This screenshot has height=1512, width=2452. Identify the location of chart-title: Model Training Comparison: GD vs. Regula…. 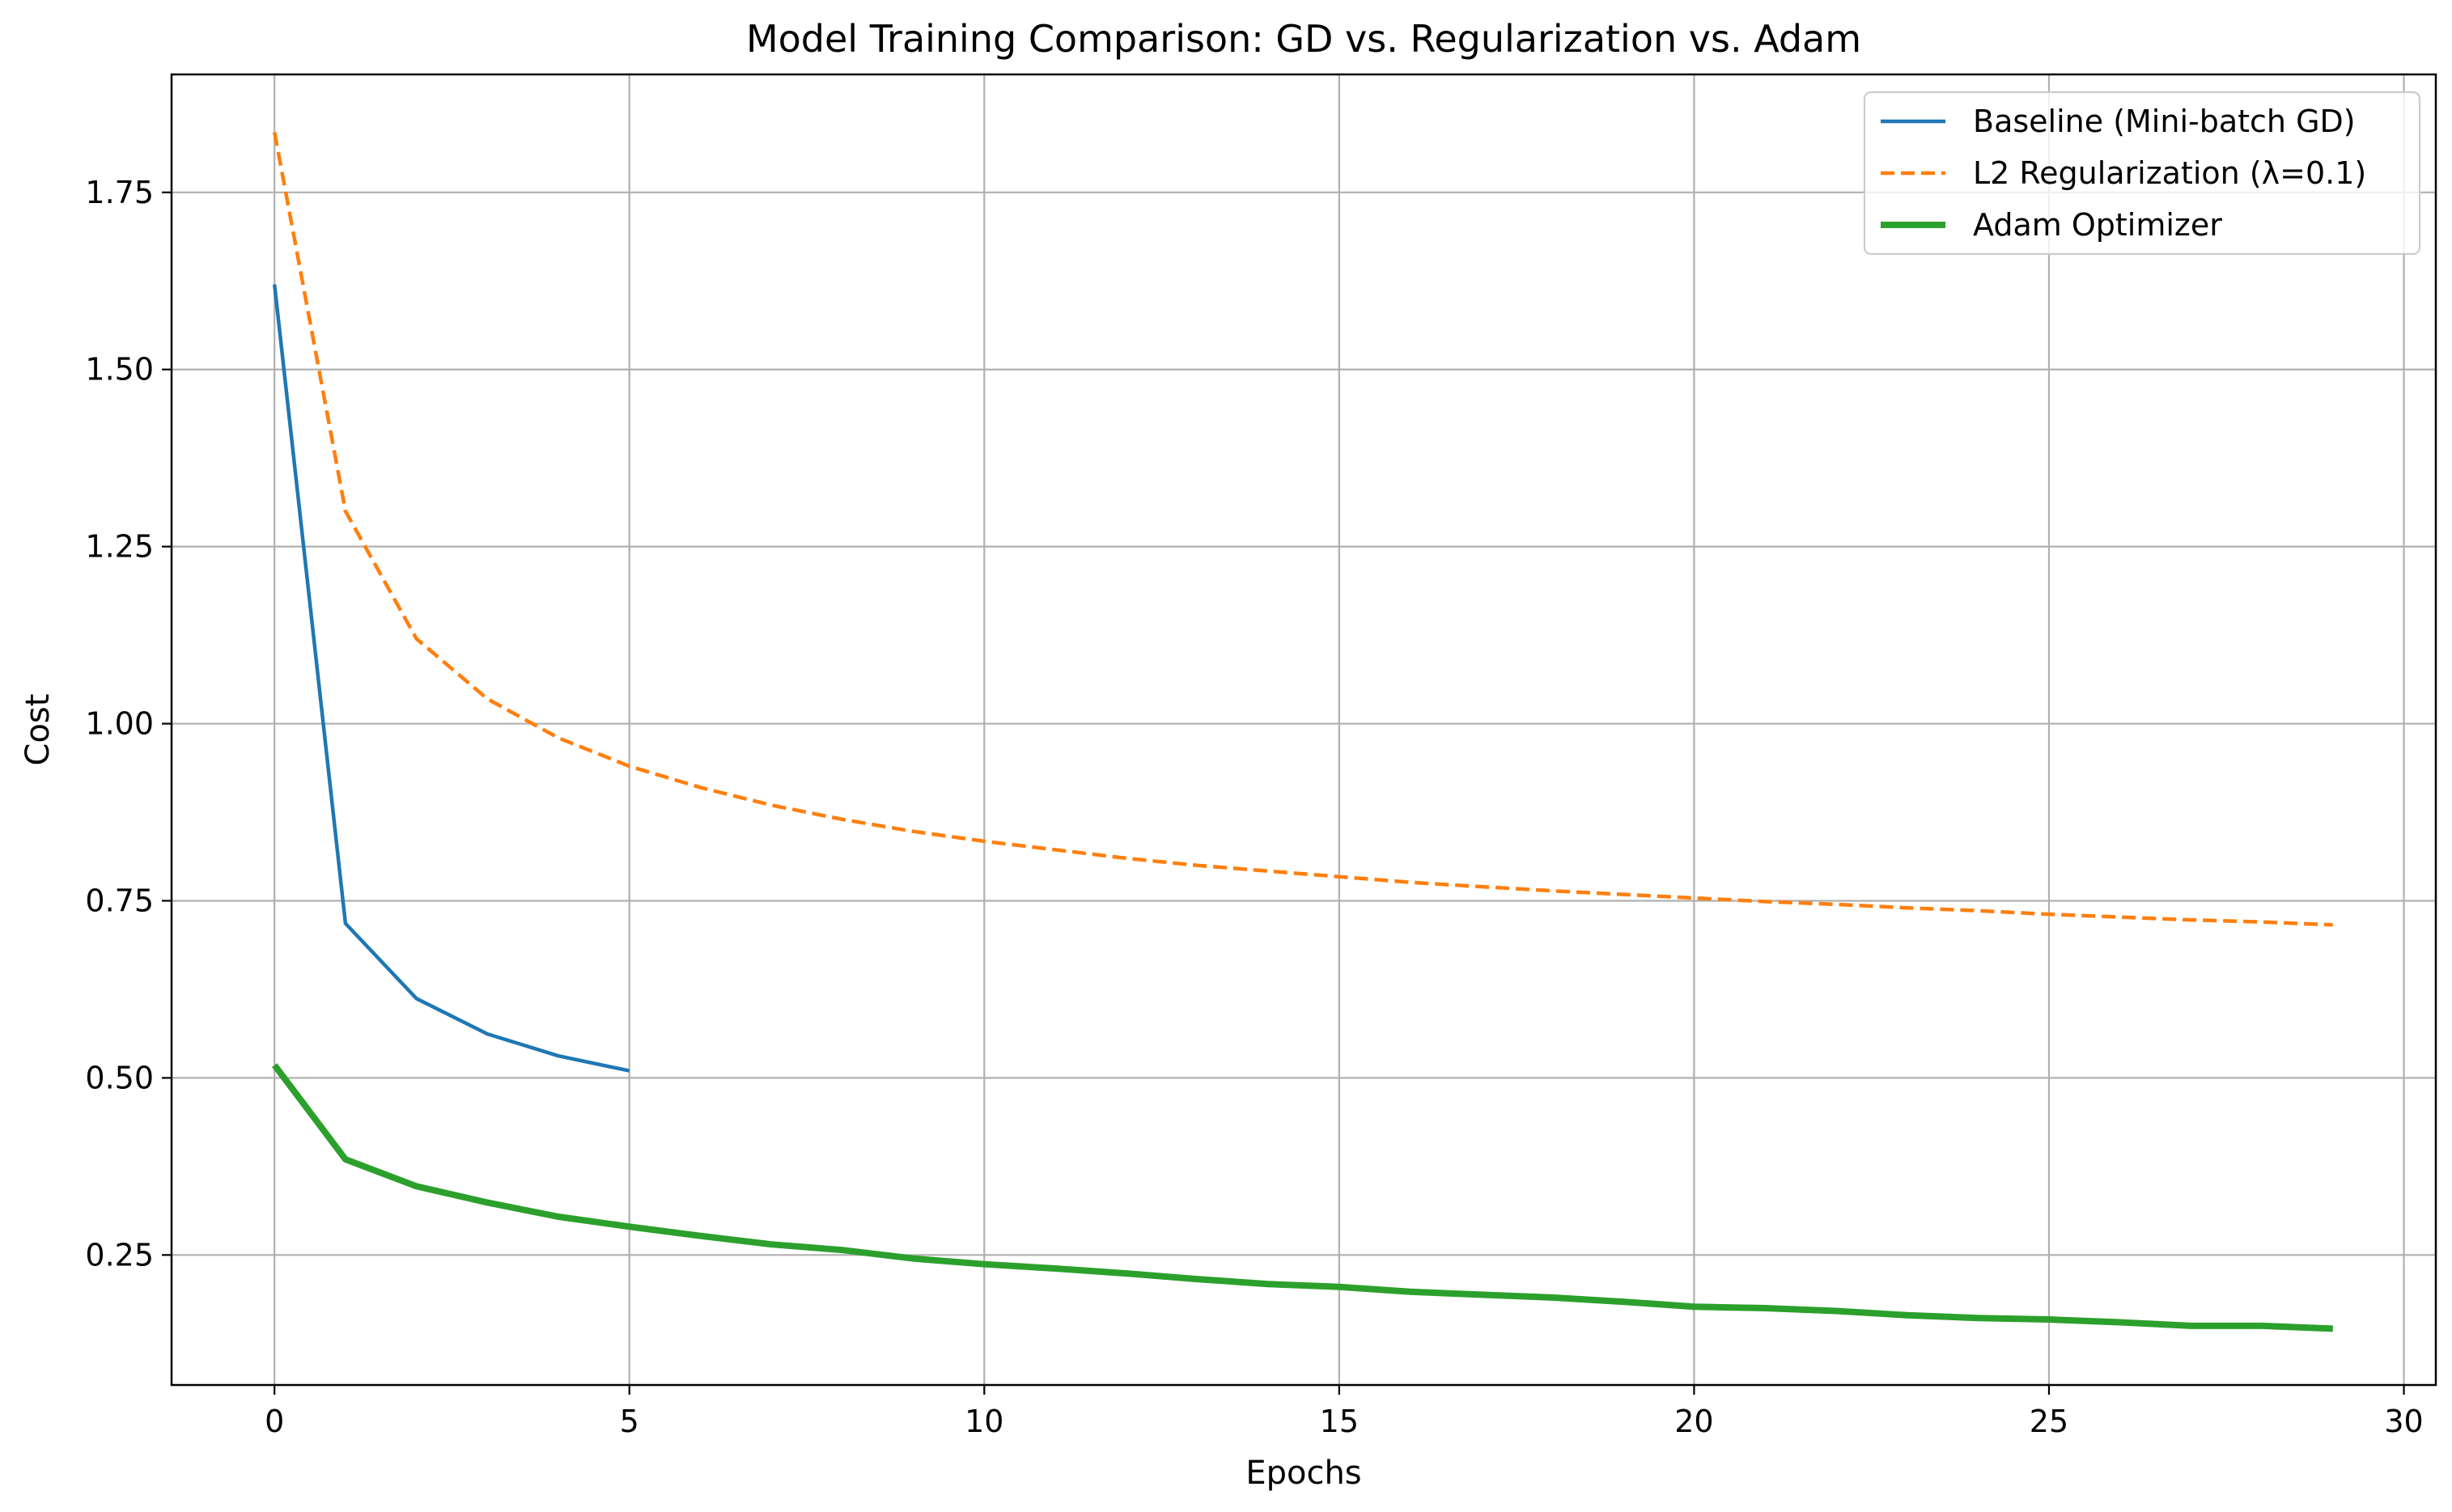
(1303, 39).